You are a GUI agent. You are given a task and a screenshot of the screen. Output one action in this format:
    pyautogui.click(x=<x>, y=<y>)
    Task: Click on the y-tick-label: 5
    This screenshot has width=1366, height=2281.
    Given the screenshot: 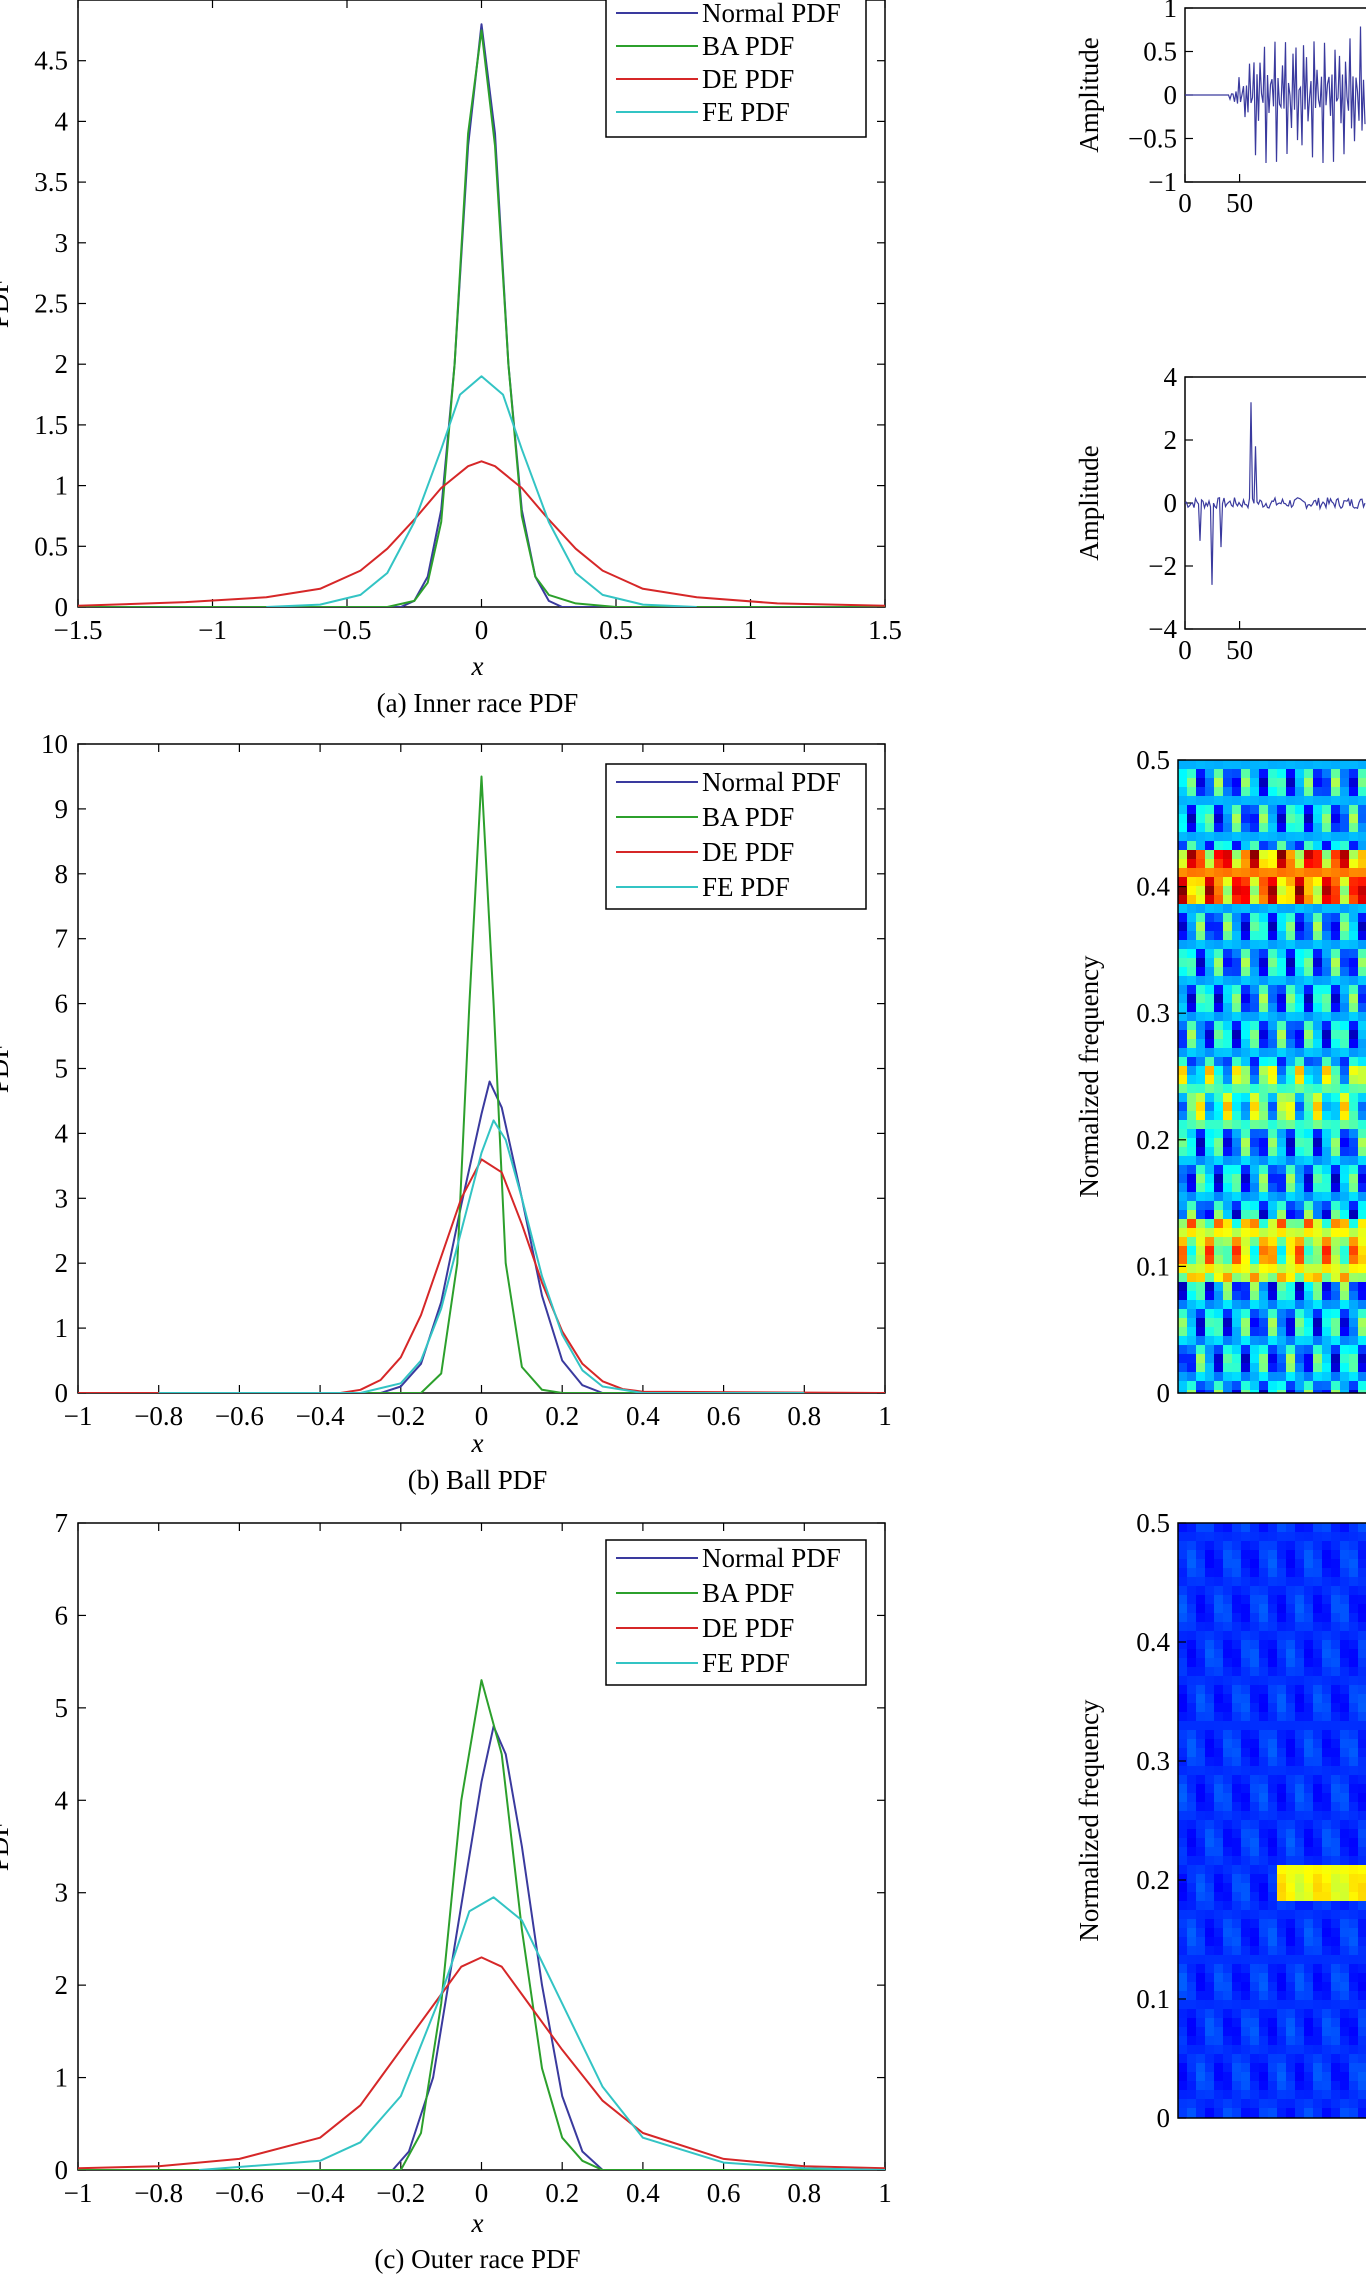 What is the action you would take?
    pyautogui.click(x=62, y=1069)
    